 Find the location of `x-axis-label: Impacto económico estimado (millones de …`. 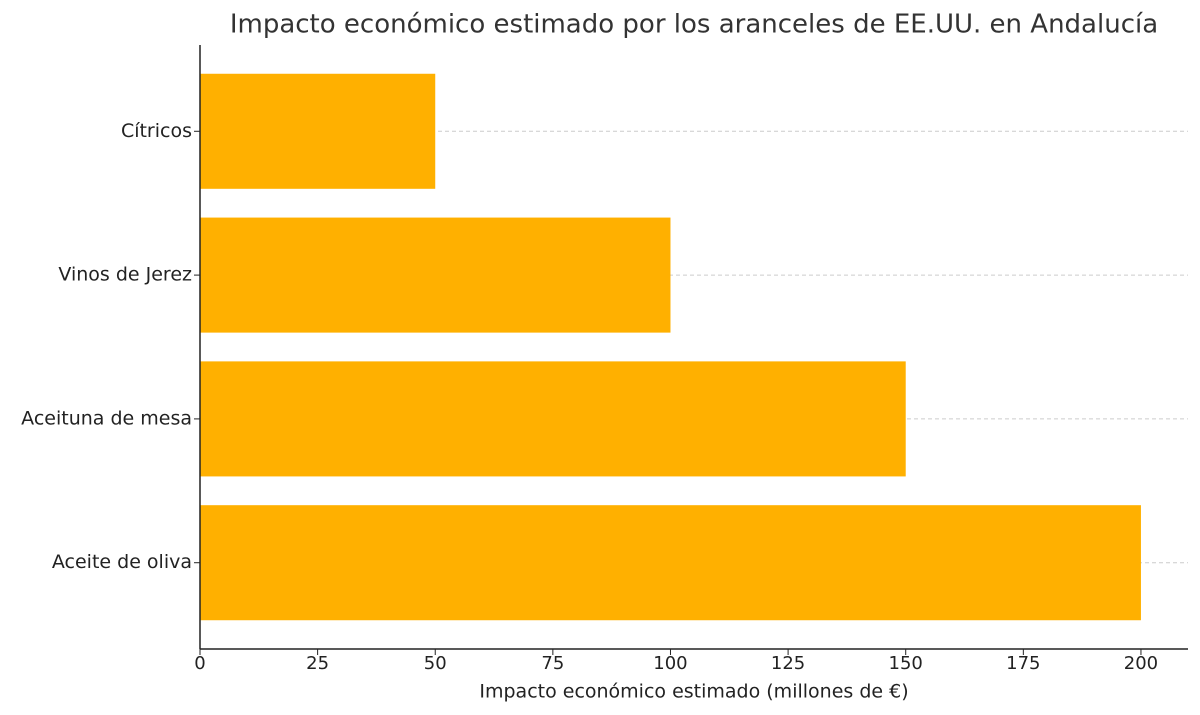

x-axis-label: Impacto económico estimado (millones de … is located at coordinates (693, 692).